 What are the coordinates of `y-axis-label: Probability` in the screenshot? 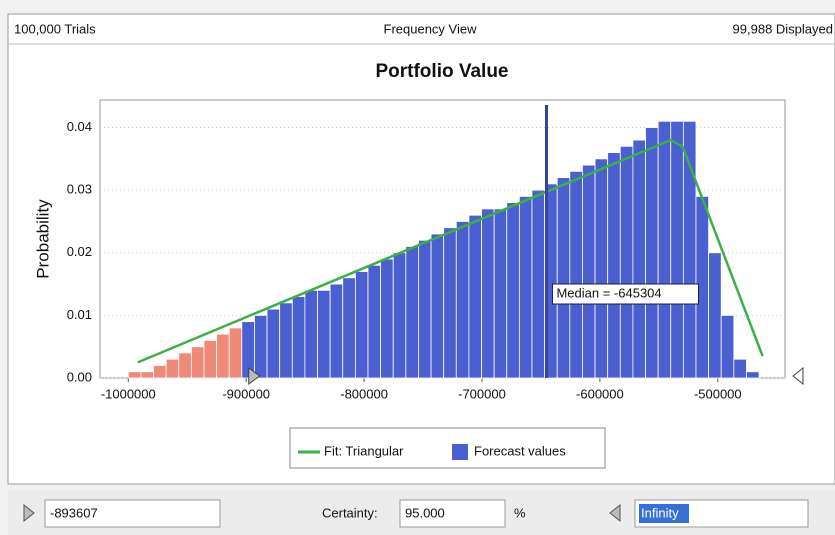 It's located at (42, 239).